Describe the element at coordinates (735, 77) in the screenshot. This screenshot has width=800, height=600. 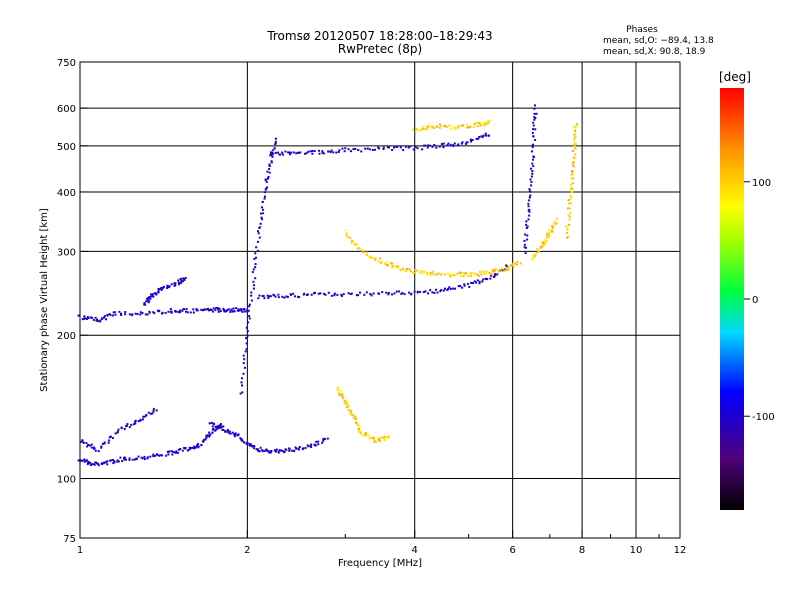
I see `colorbar-label: [deg]` at that location.